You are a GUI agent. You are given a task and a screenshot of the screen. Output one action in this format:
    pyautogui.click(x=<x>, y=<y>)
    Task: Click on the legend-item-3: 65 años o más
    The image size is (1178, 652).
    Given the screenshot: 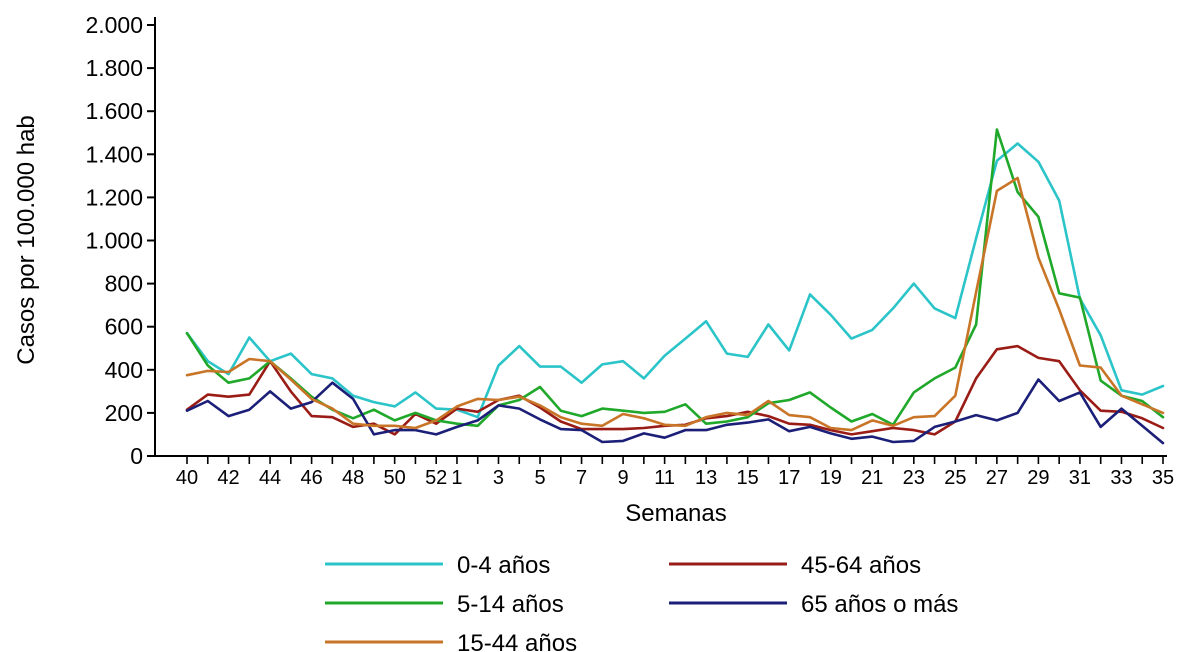 What is the action you would take?
    pyautogui.click(x=813, y=604)
    